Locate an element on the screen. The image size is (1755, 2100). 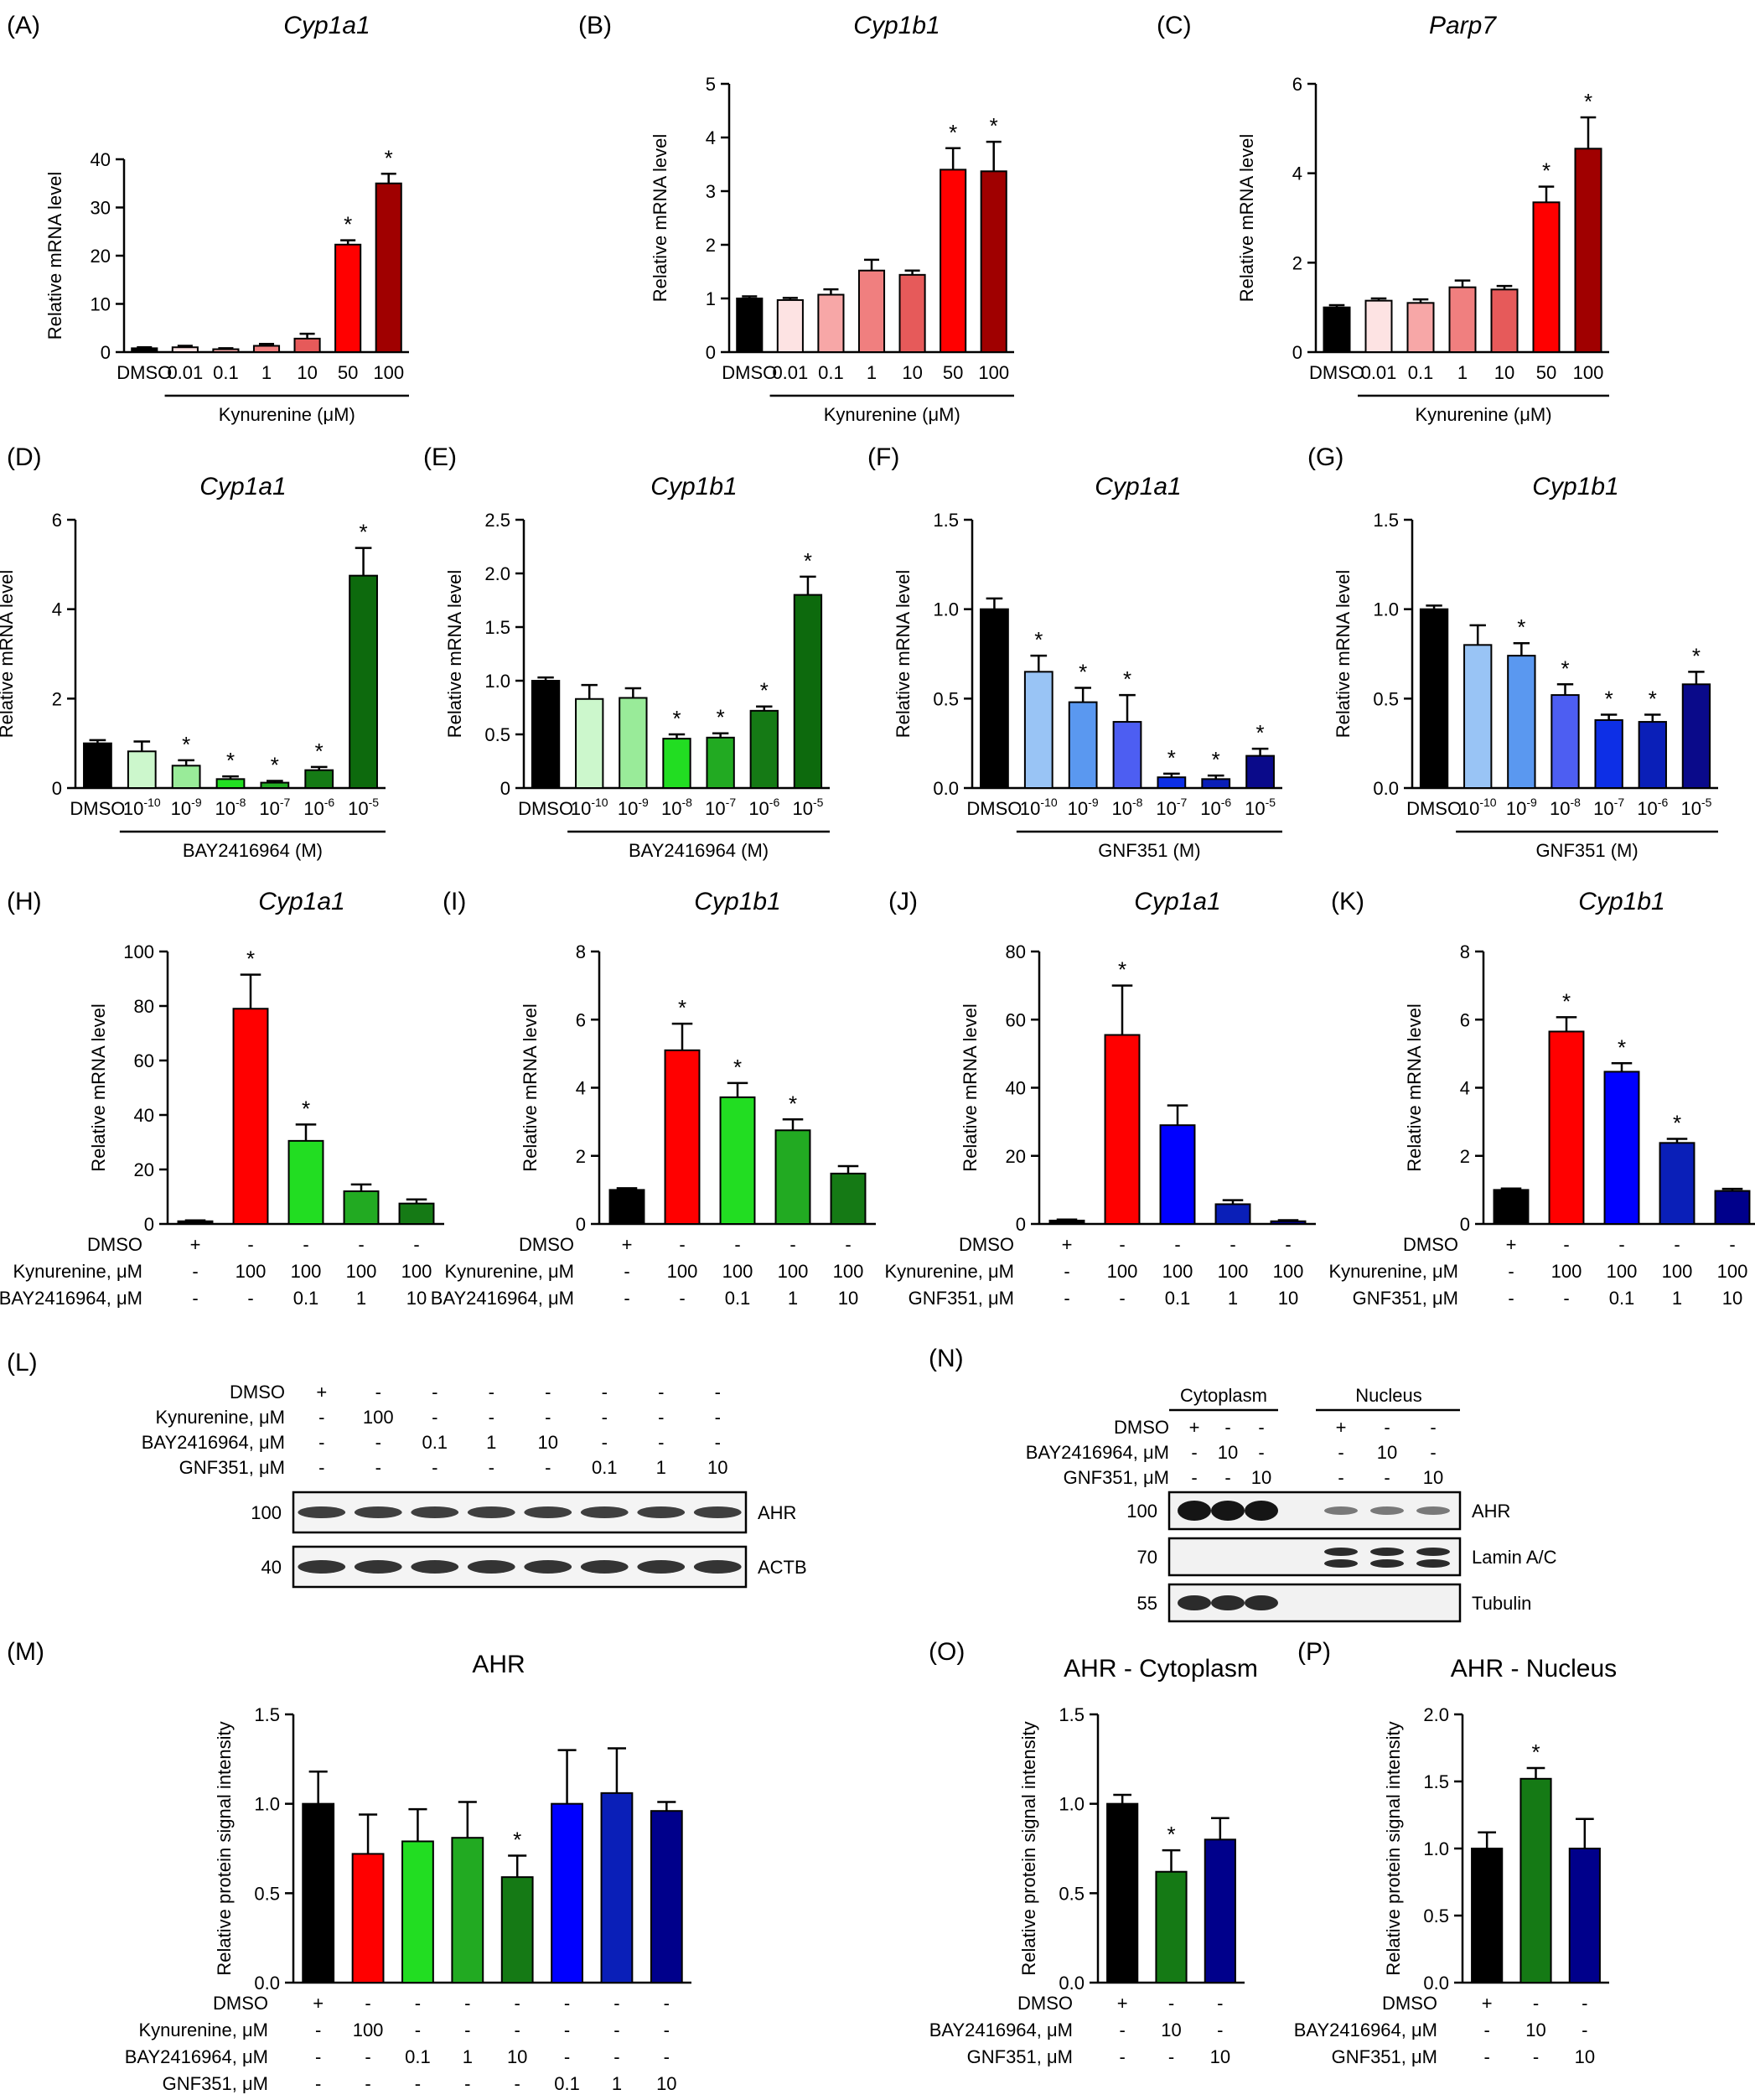
blot-strip is located at coordinates (1314, 1557).